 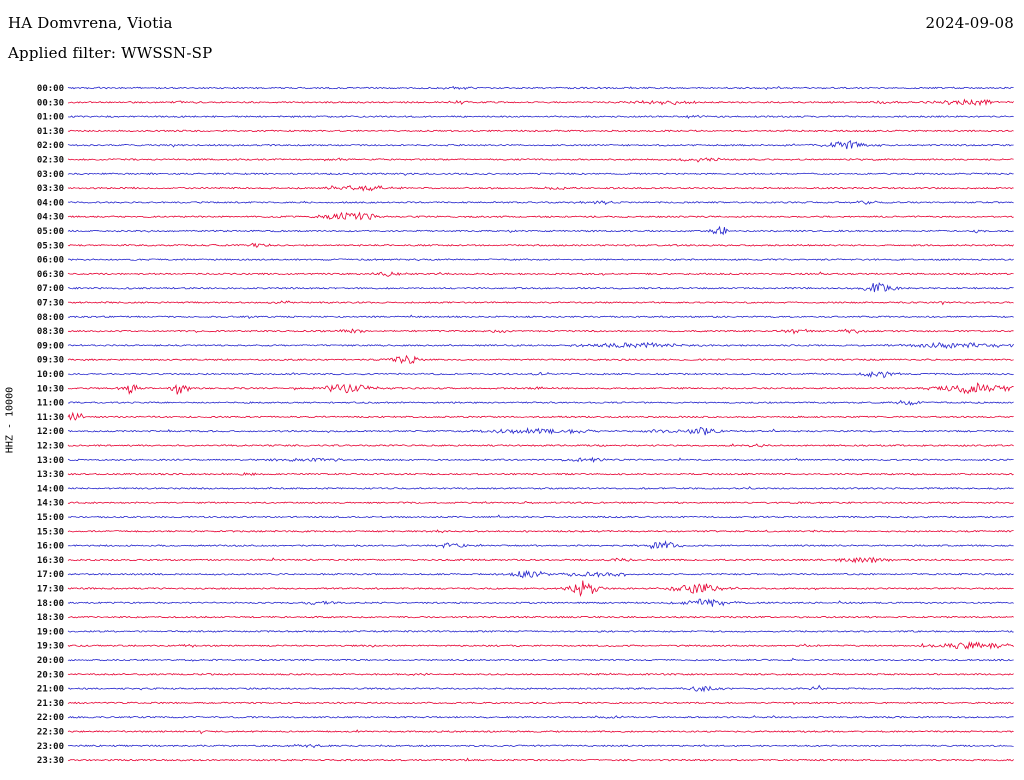 I want to click on time-label: 20:30, so click(x=50, y=675).